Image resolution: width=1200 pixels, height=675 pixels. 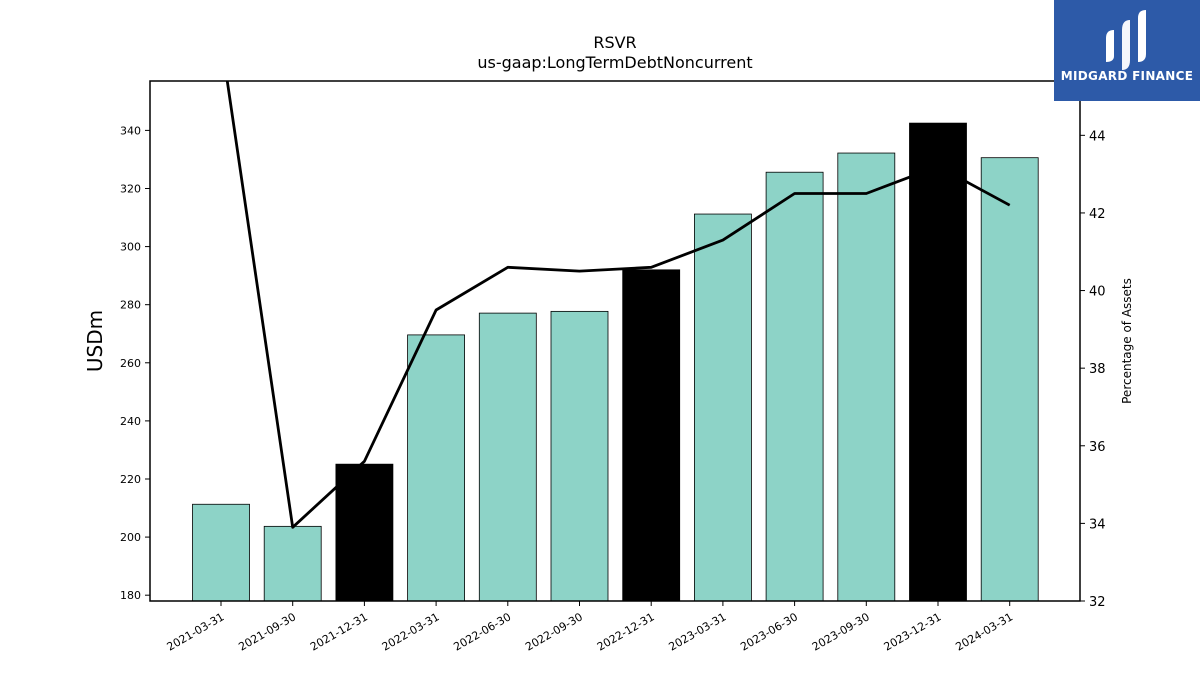 What do you see at coordinates (1097, 369) in the screenshot?
I see `y2-tick-label: 38` at bounding box center [1097, 369].